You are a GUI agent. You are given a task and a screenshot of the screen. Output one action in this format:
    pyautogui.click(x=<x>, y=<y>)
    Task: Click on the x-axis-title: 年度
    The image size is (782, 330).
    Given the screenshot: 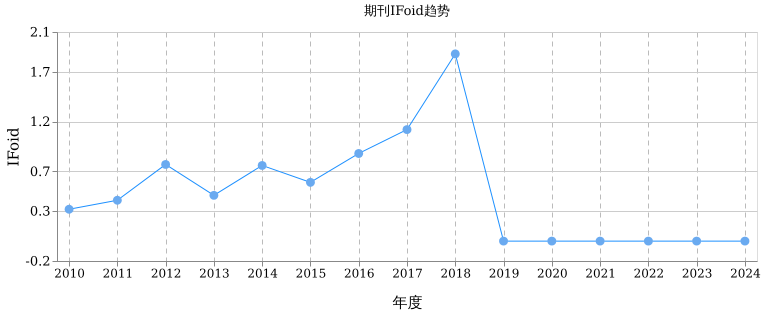 What is the action you would take?
    pyautogui.click(x=407, y=303)
    